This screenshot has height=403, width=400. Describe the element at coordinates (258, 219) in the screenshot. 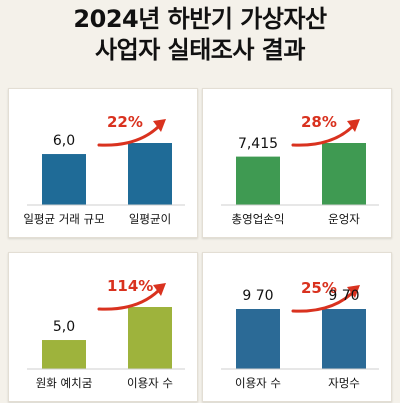

I see `category-label-1: 총영업손익` at that location.